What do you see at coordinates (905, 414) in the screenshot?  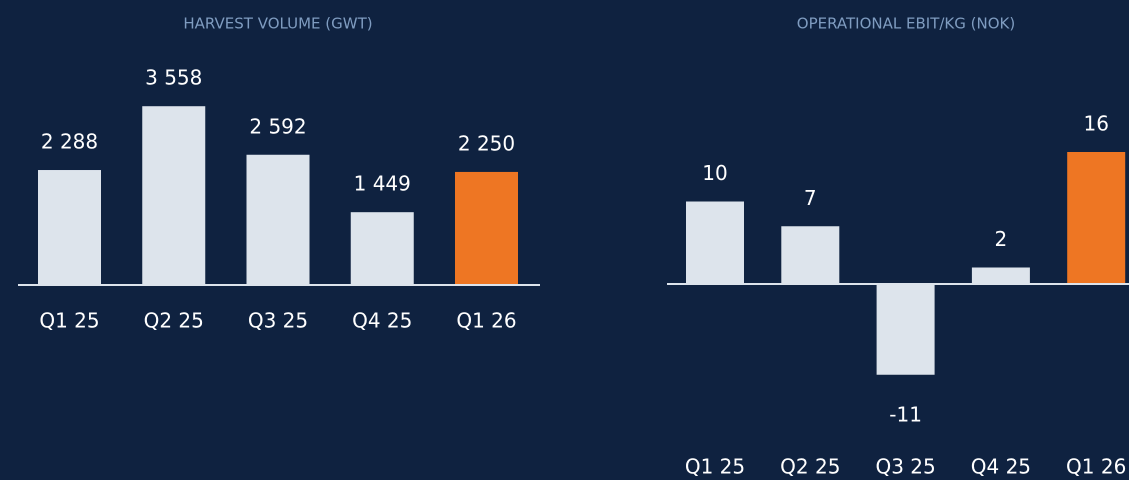 I see `value-label: -11` at bounding box center [905, 414].